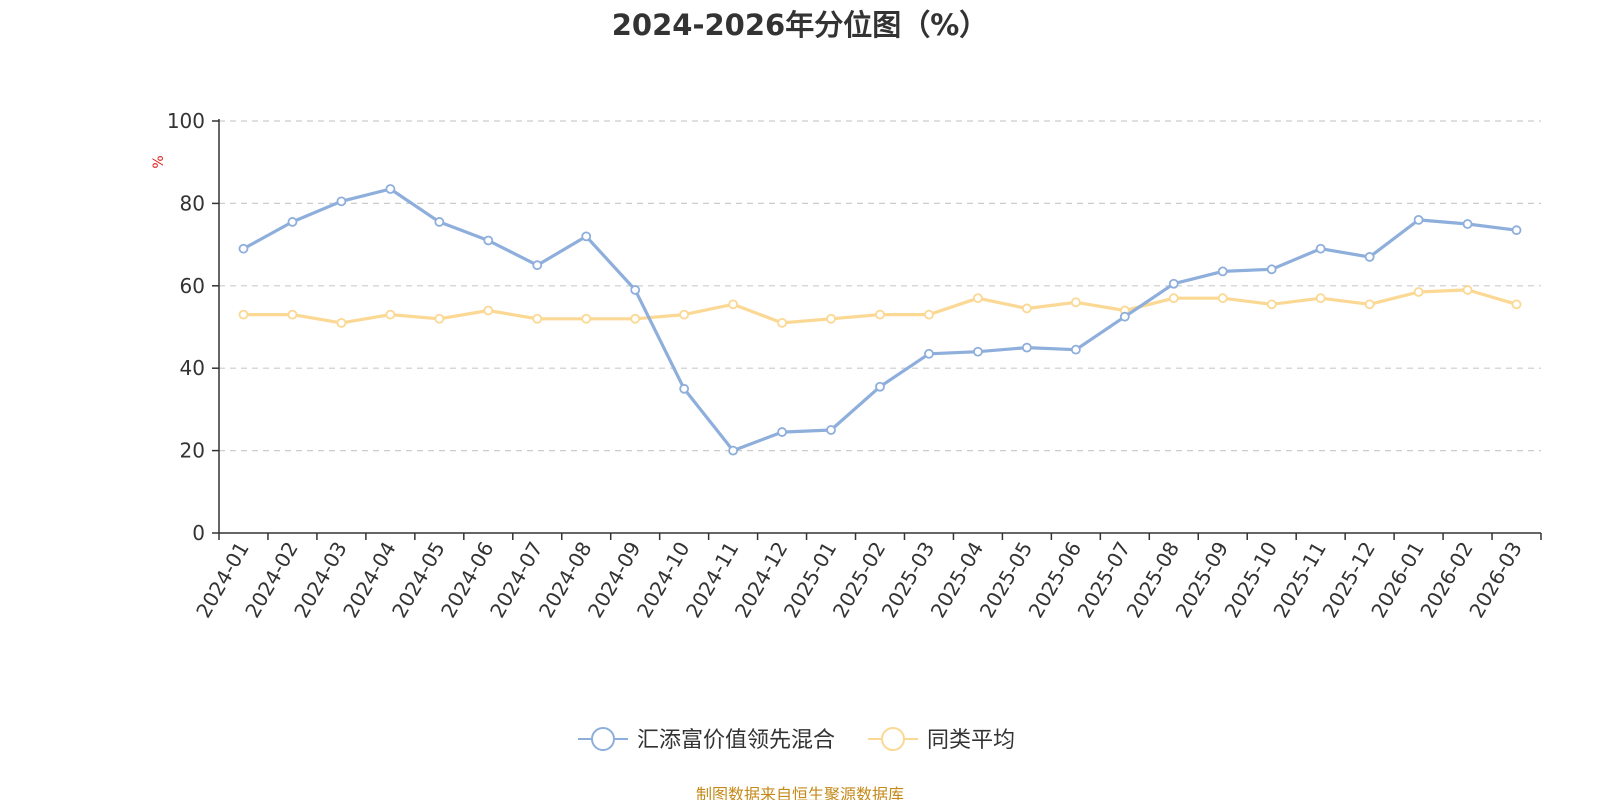  I want to click on y-tick-label: 40, so click(192, 368).